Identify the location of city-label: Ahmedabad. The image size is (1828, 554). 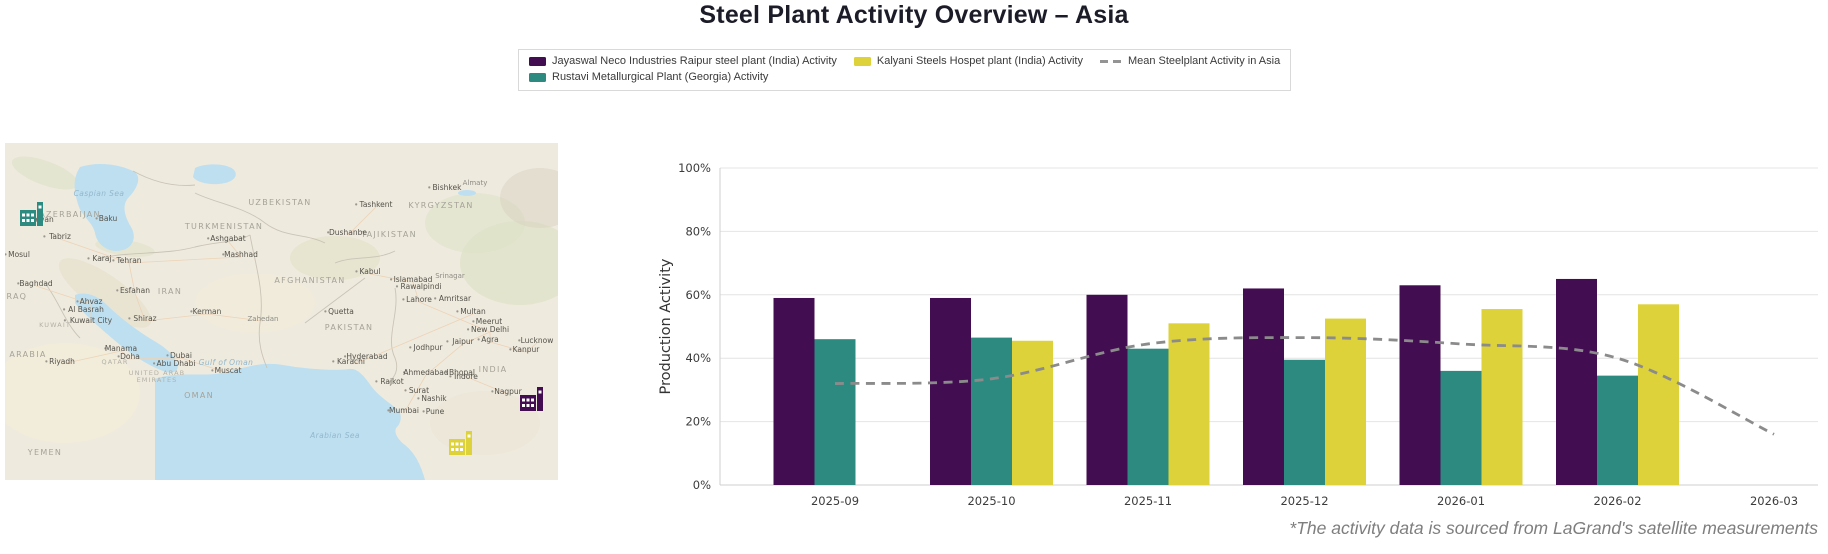
(426, 372).